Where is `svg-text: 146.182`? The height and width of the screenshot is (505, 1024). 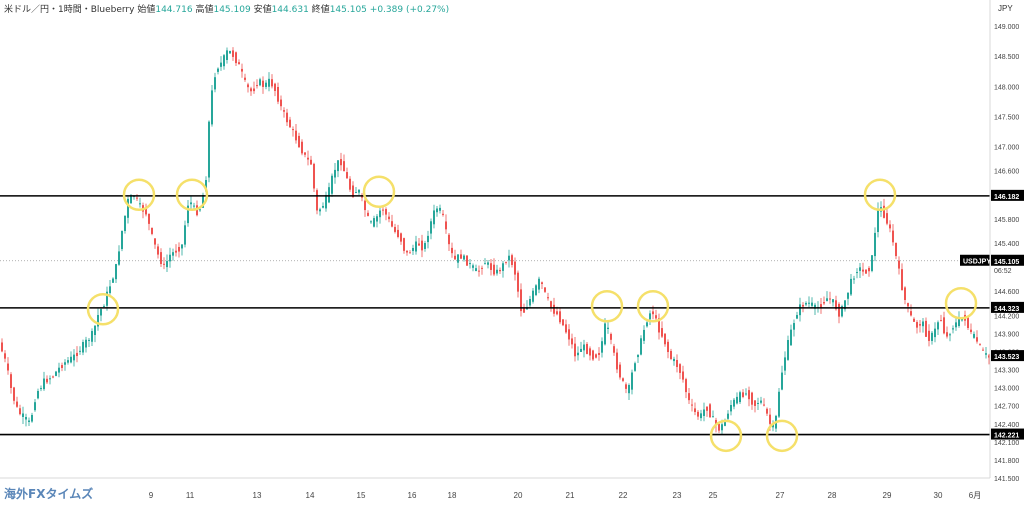
svg-text: 146.182 is located at coordinates (1006, 197).